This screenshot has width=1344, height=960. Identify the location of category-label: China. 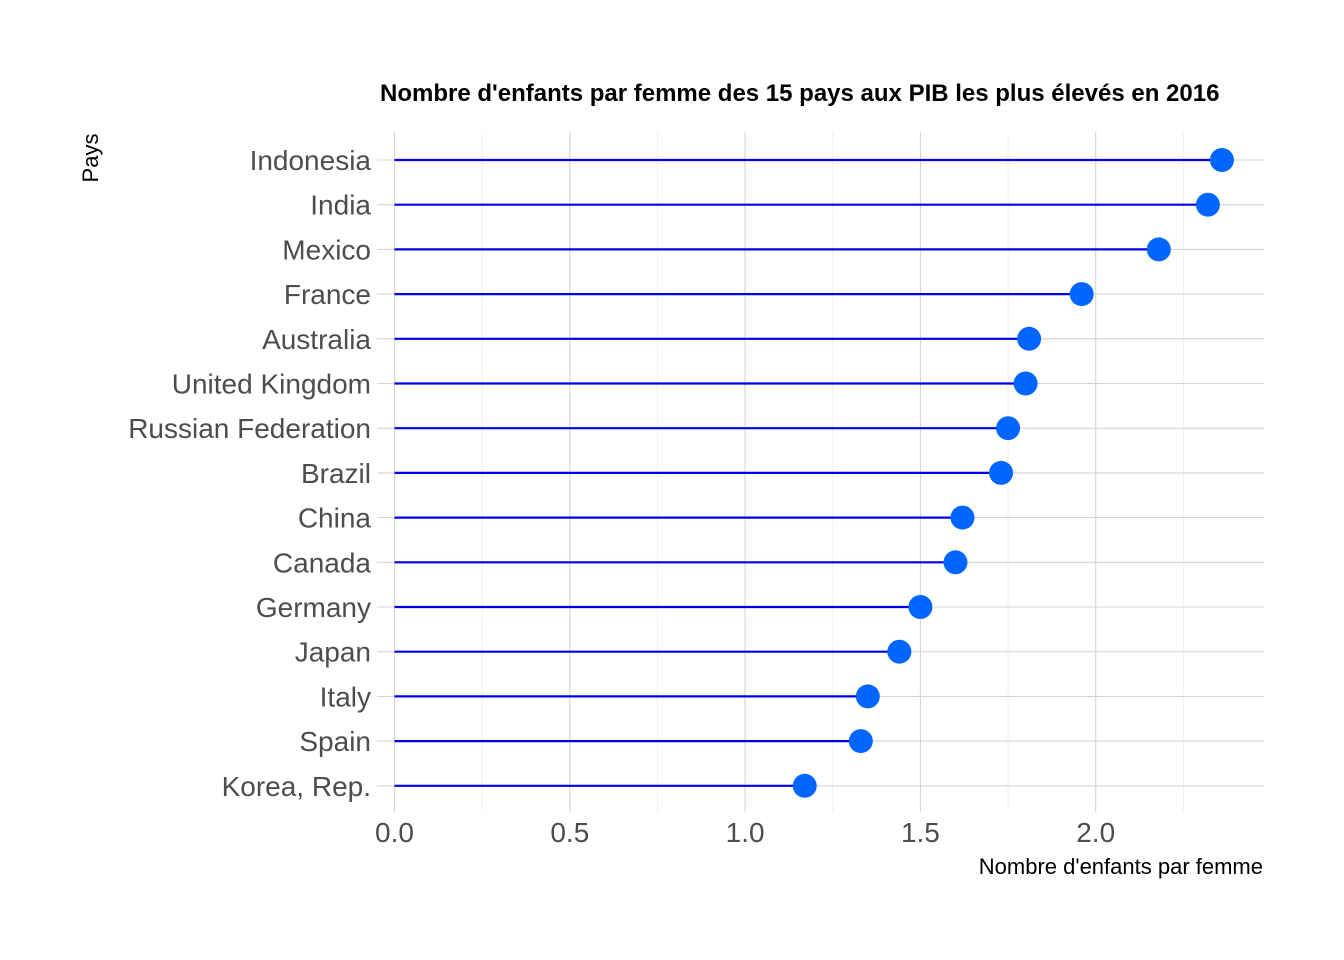
(335, 518).